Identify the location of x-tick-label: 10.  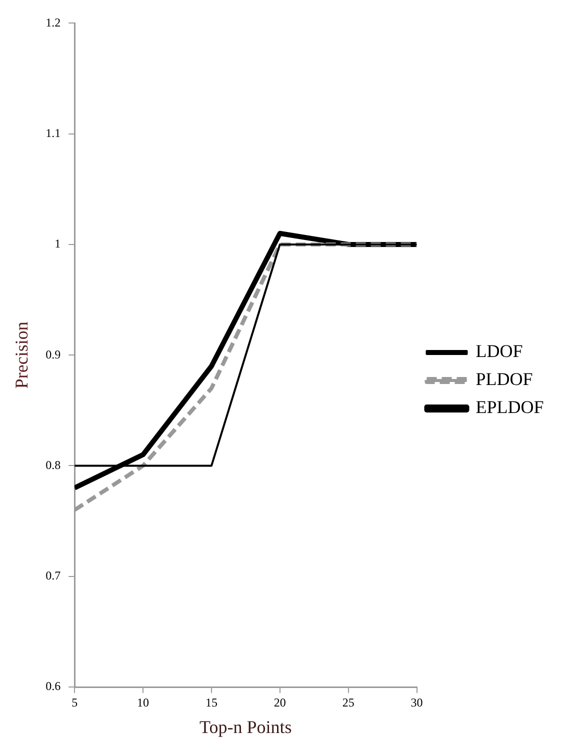
(143, 702).